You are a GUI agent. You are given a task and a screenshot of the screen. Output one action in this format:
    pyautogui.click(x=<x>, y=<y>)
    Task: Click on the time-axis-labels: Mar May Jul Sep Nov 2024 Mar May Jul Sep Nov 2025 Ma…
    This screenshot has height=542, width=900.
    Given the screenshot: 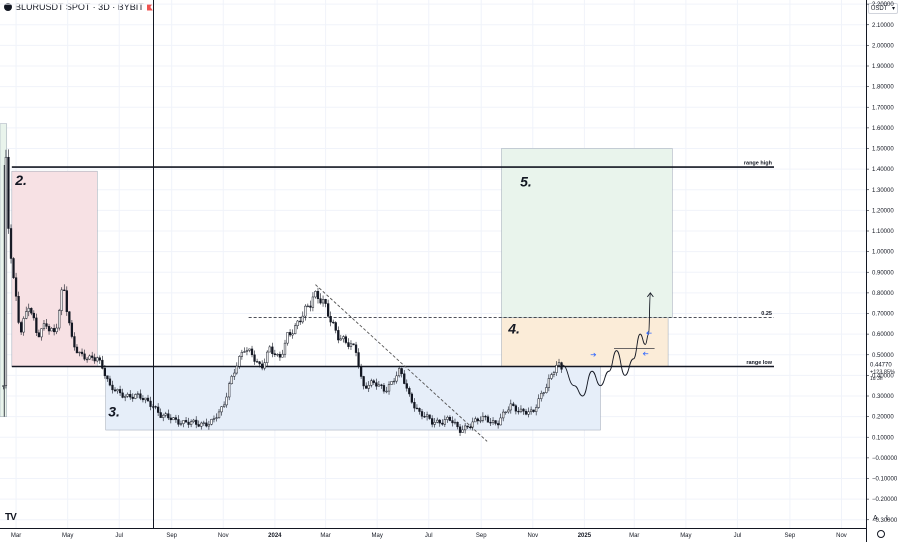 What is the action you would take?
    pyautogui.click(x=429, y=536)
    